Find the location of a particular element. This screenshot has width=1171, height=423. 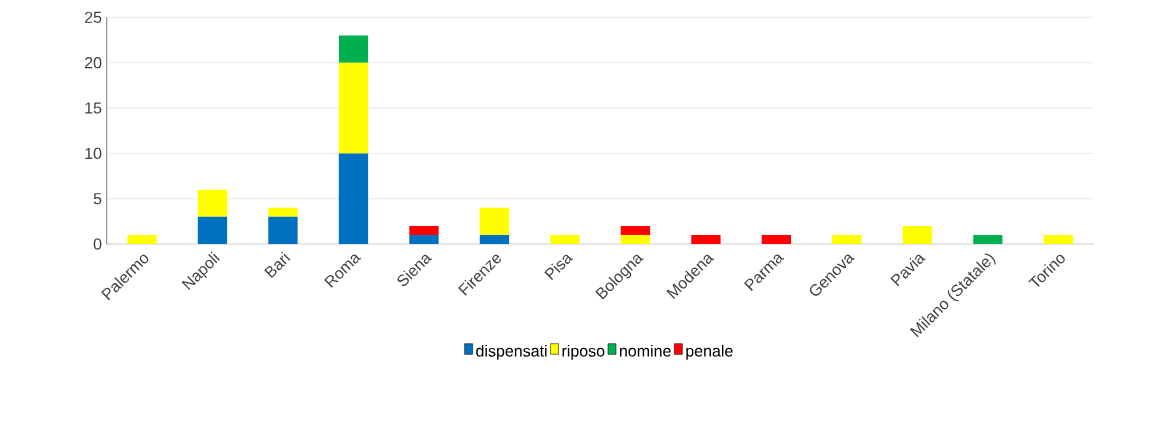

legend-label: penale is located at coordinates (709, 352).